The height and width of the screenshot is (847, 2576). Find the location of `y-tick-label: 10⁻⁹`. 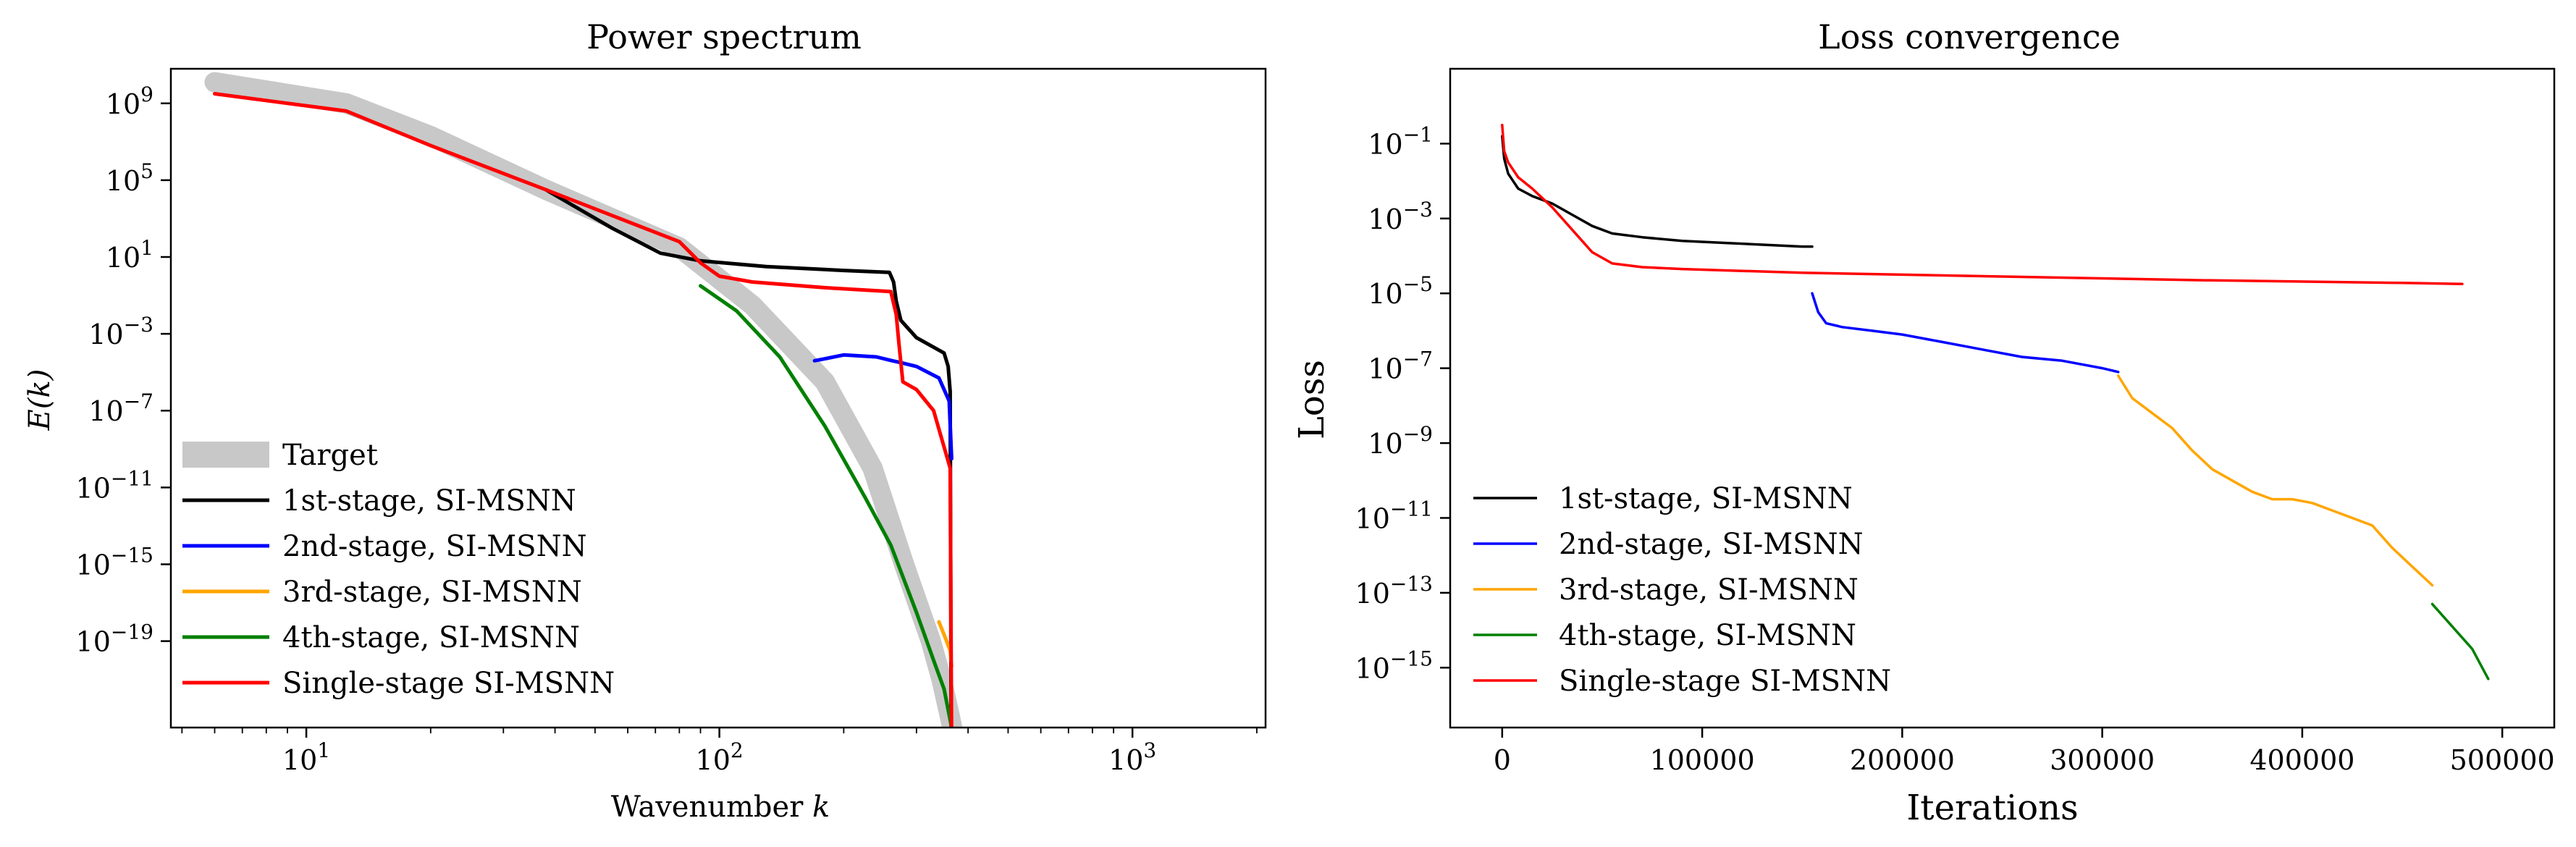

y-tick-label: 10⁻⁹ is located at coordinates (1400, 441).